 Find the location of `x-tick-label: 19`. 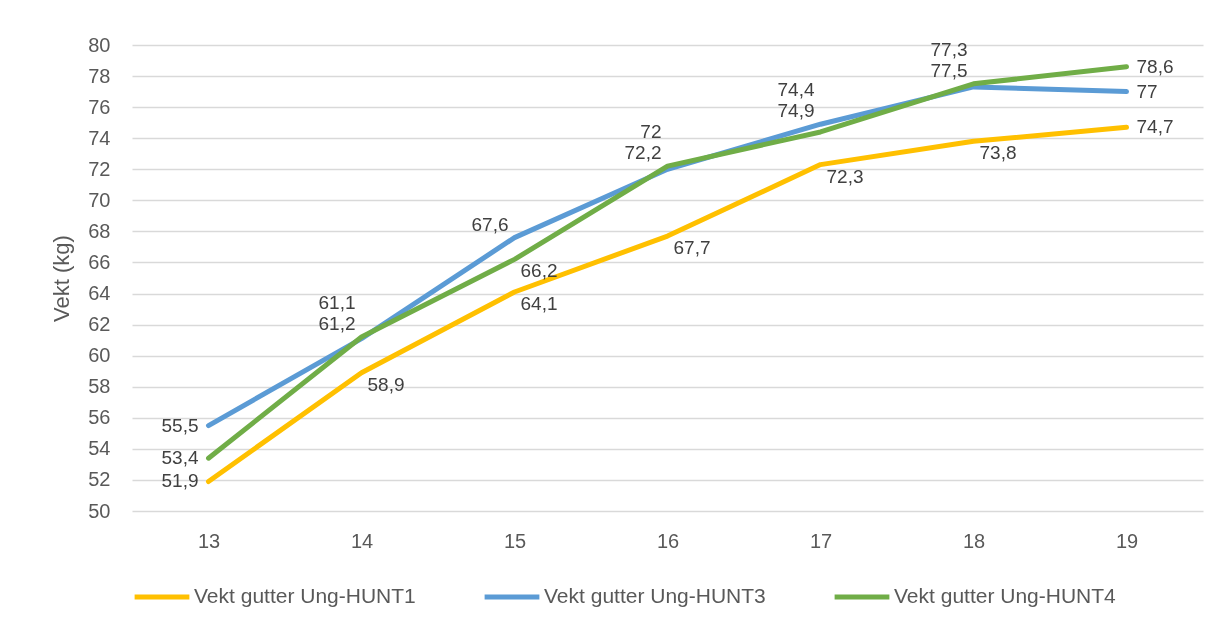

x-tick-label: 19 is located at coordinates (1127, 540).